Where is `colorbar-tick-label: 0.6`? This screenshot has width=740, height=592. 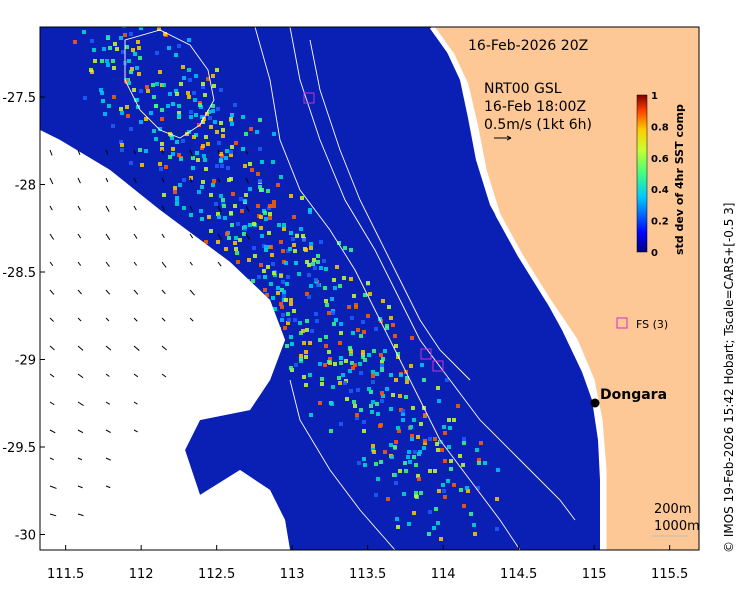
colorbar-tick-label: 0.6 is located at coordinates (660, 159).